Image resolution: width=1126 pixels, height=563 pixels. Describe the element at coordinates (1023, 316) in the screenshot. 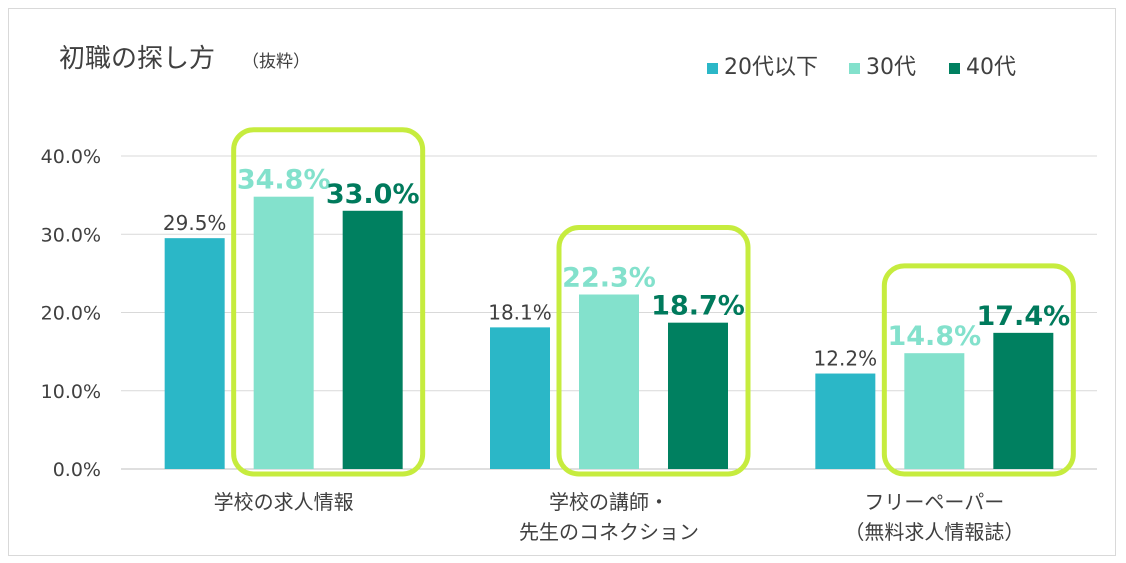

I see `data-label: 17.4%` at that location.